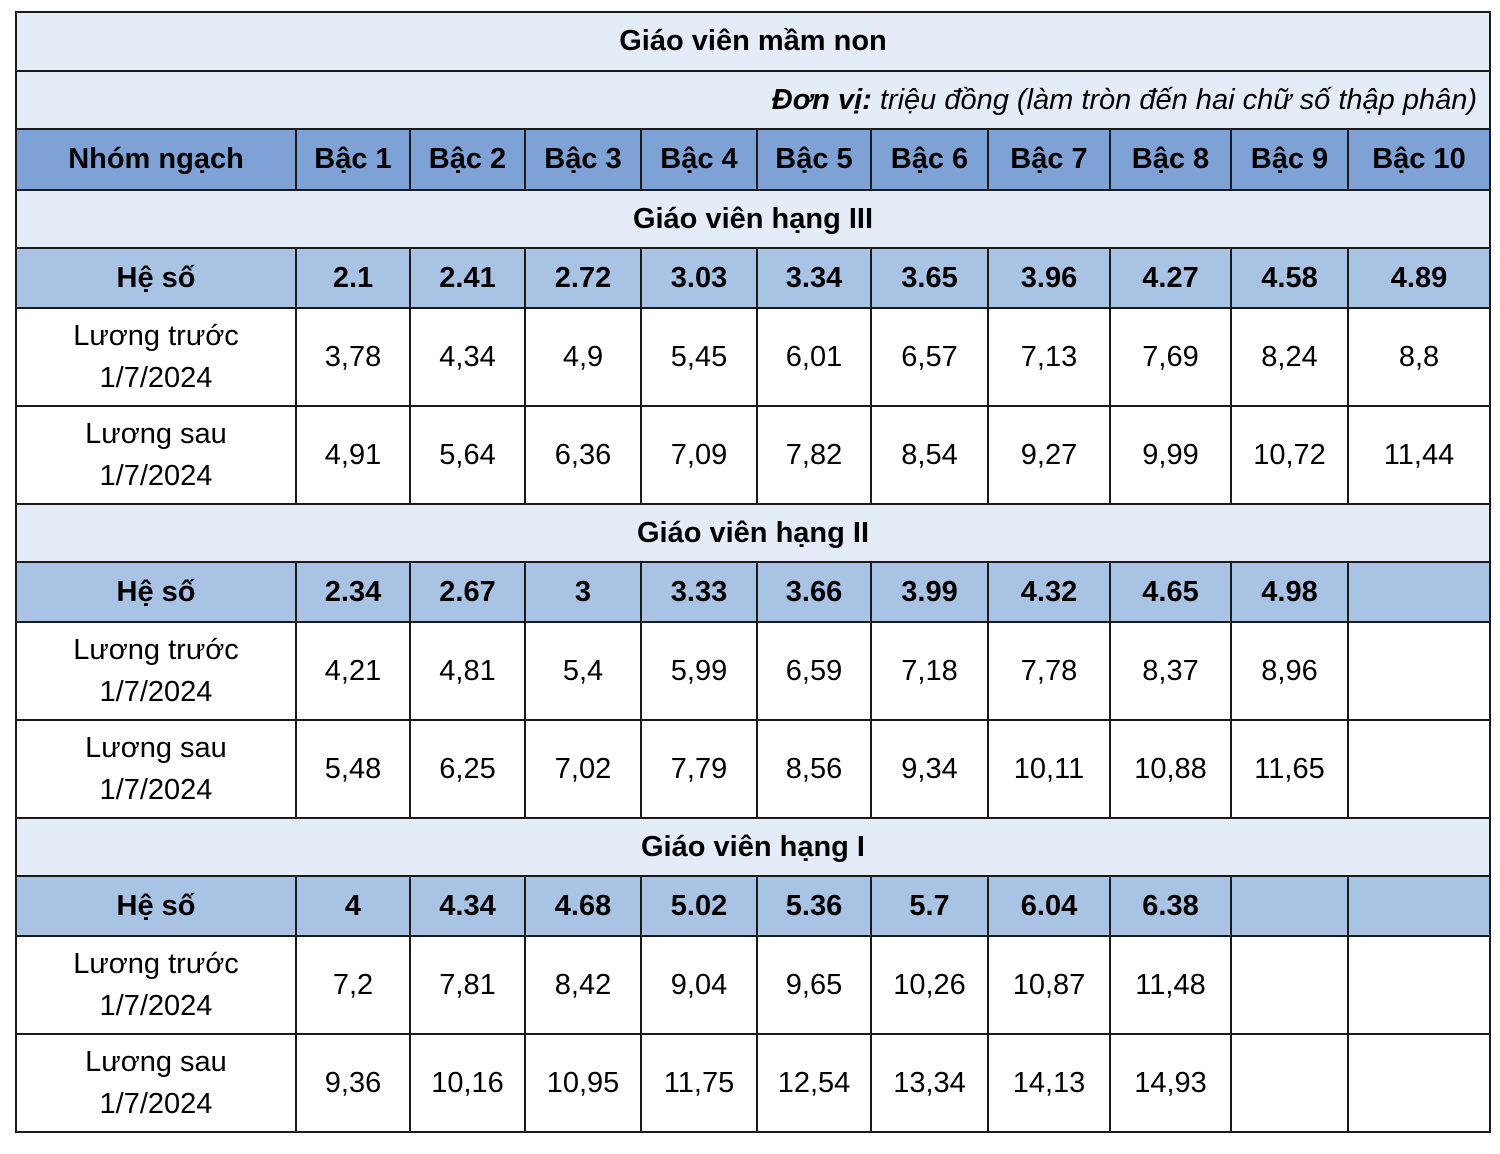 The width and height of the screenshot is (1500, 1154). What do you see at coordinates (353, 906) in the screenshot?
I see `coefficient-cell: 4` at bounding box center [353, 906].